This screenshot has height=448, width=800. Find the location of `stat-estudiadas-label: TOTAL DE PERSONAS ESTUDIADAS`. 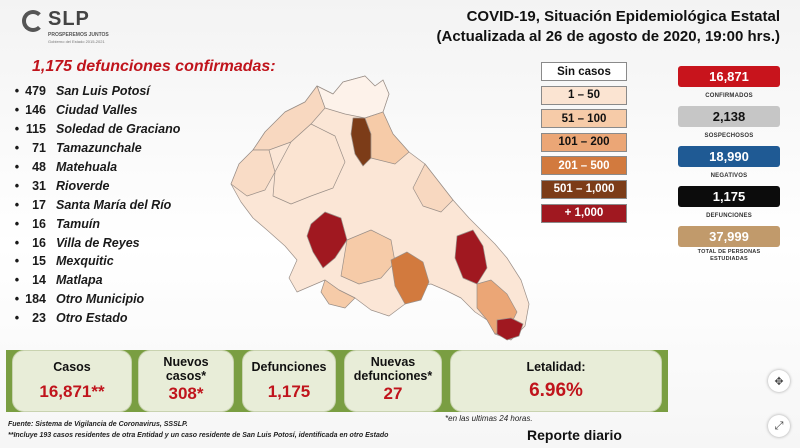

stat-estudiadas-label: TOTAL DE PERSONAS ESTUDIADAS is located at coordinates (729, 255).